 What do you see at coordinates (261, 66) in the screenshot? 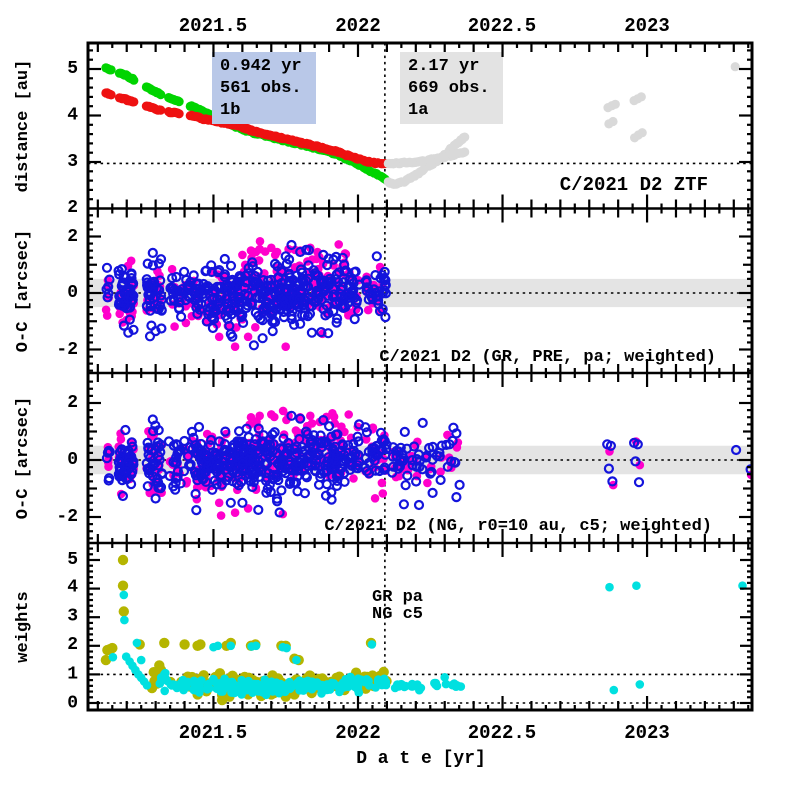
I see `arc-1b-length: 0.942 yr` at bounding box center [261, 66].